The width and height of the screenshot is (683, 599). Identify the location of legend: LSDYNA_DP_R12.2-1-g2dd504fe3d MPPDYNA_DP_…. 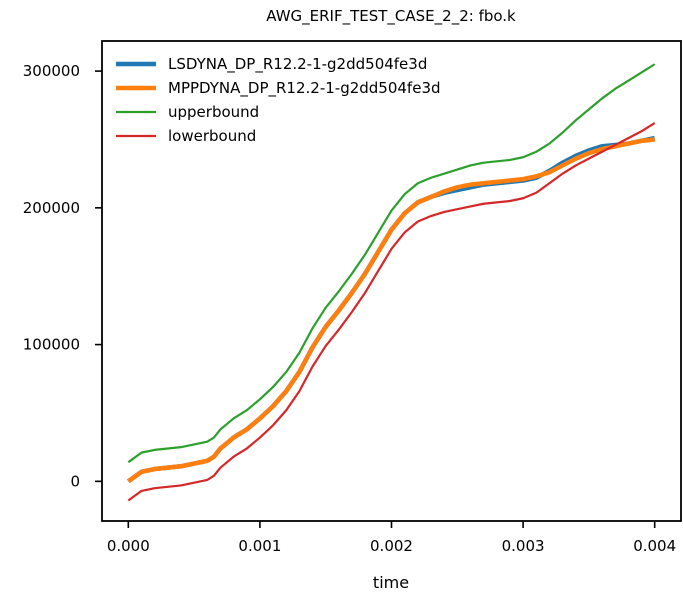
(278, 100).